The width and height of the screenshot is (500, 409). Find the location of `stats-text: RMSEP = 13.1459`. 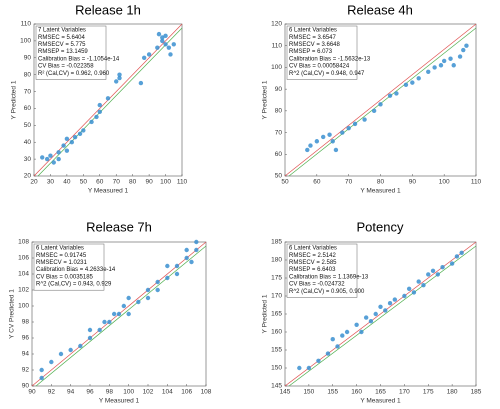

stats-text: RMSEP = 13.1459 is located at coordinates (63, 52).